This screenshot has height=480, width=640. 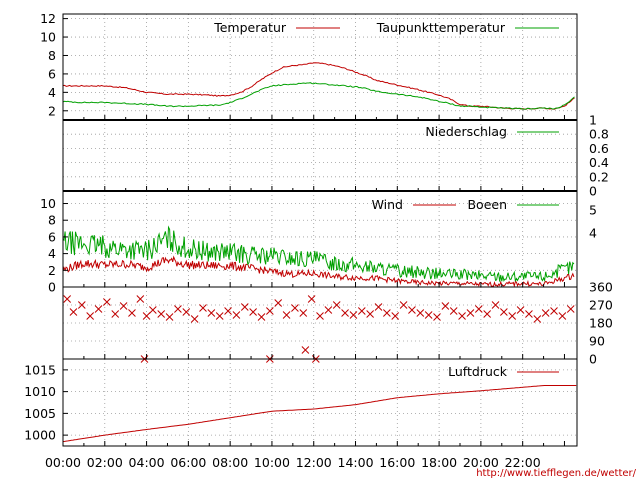 I want to click on right-tick-label: 0.8, so click(x=599, y=134).